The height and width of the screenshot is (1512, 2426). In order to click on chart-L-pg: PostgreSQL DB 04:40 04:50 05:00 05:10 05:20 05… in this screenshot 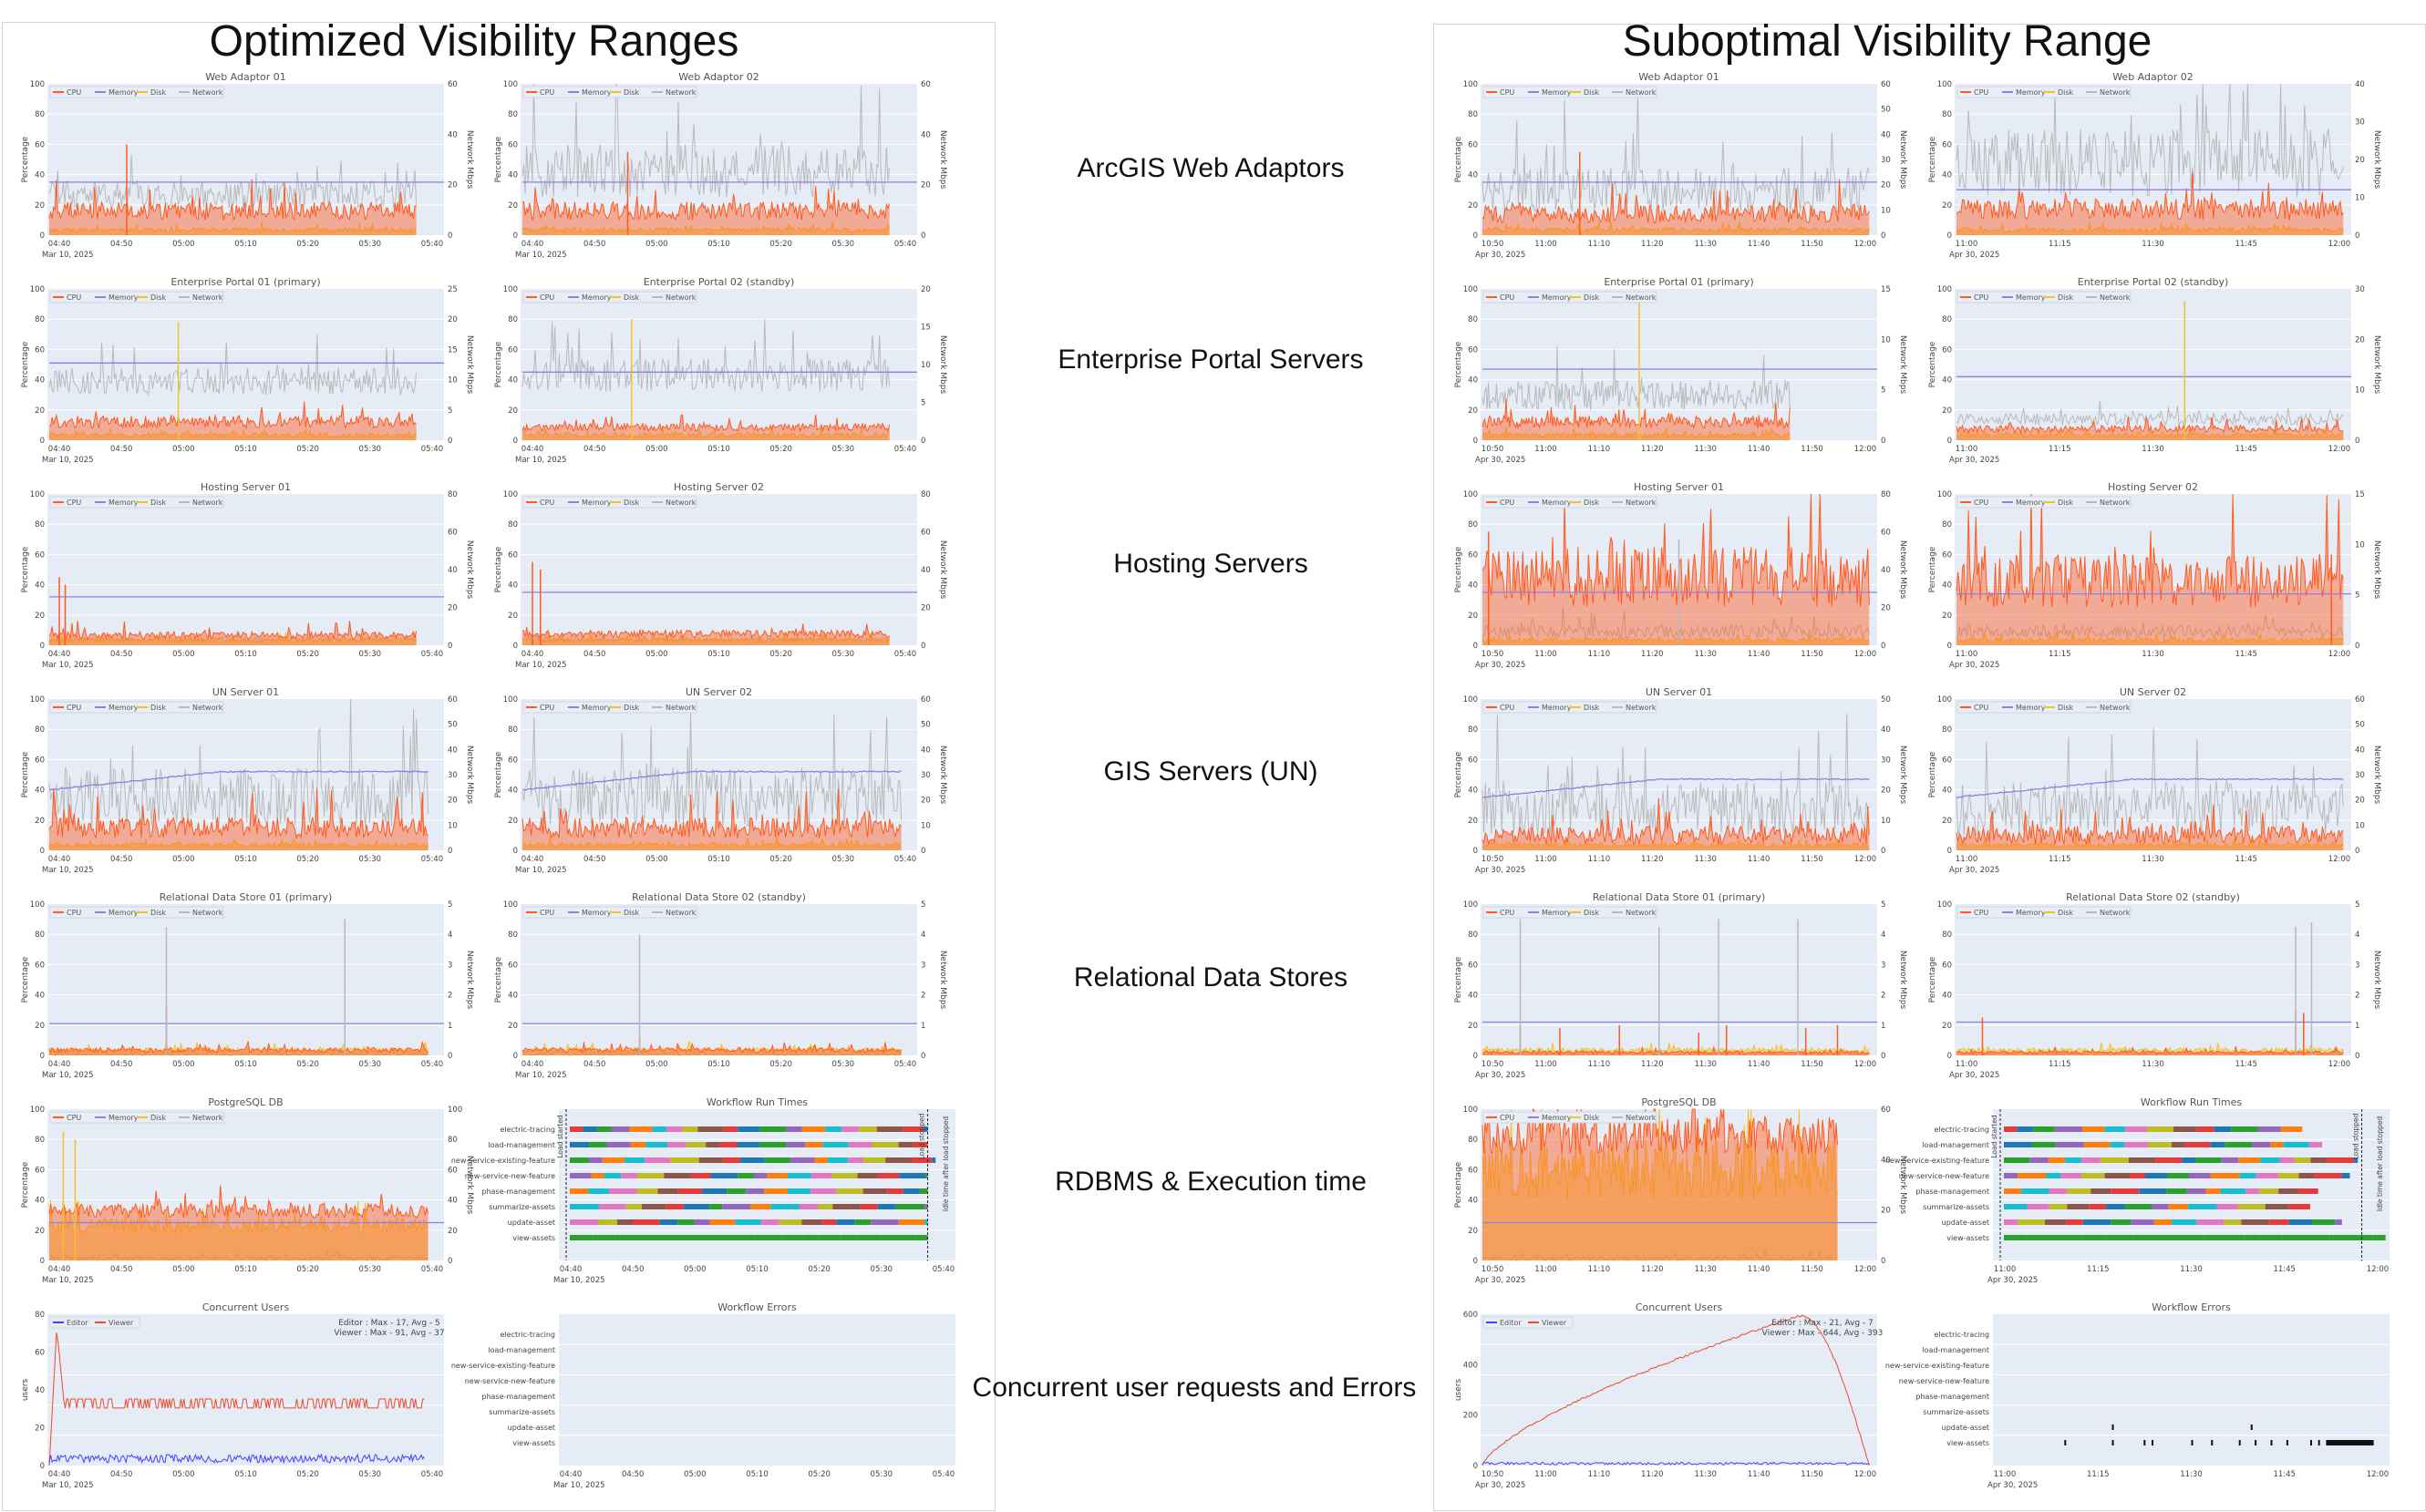, I will do `click(247, 1190)`.